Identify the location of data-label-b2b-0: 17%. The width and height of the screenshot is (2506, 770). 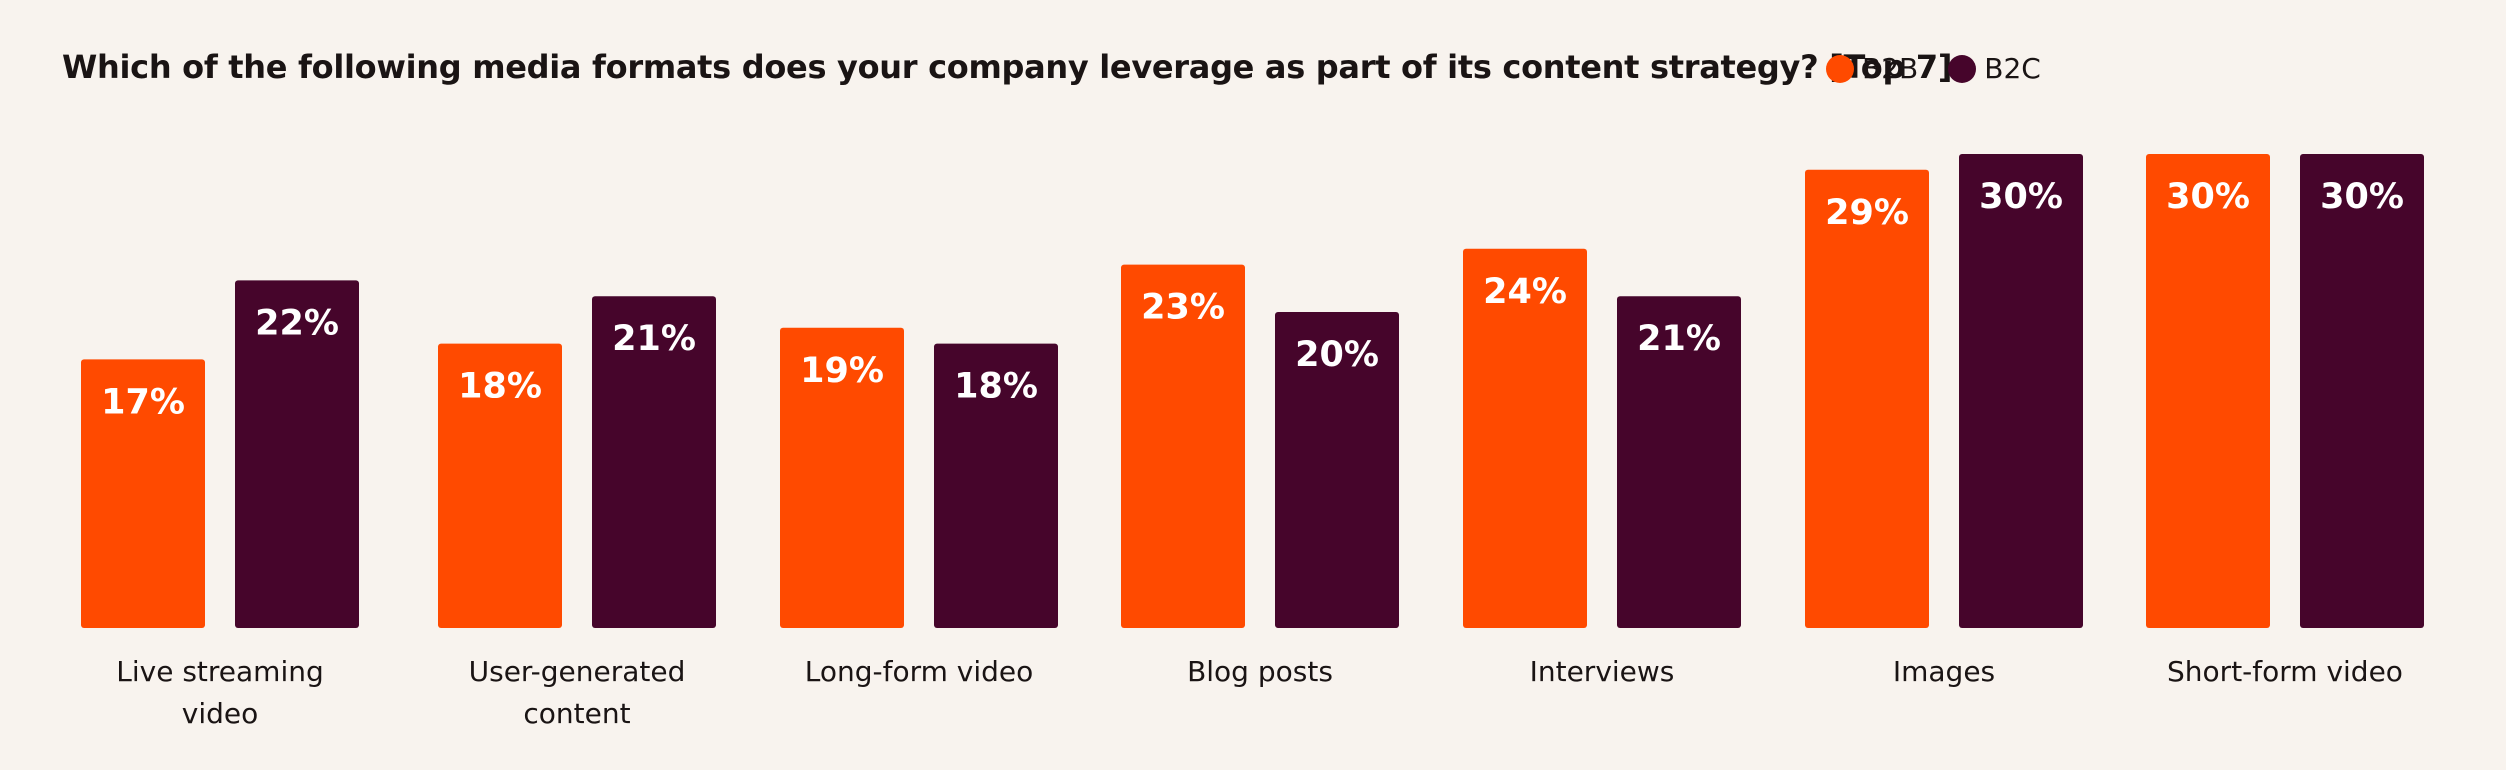
(143, 402).